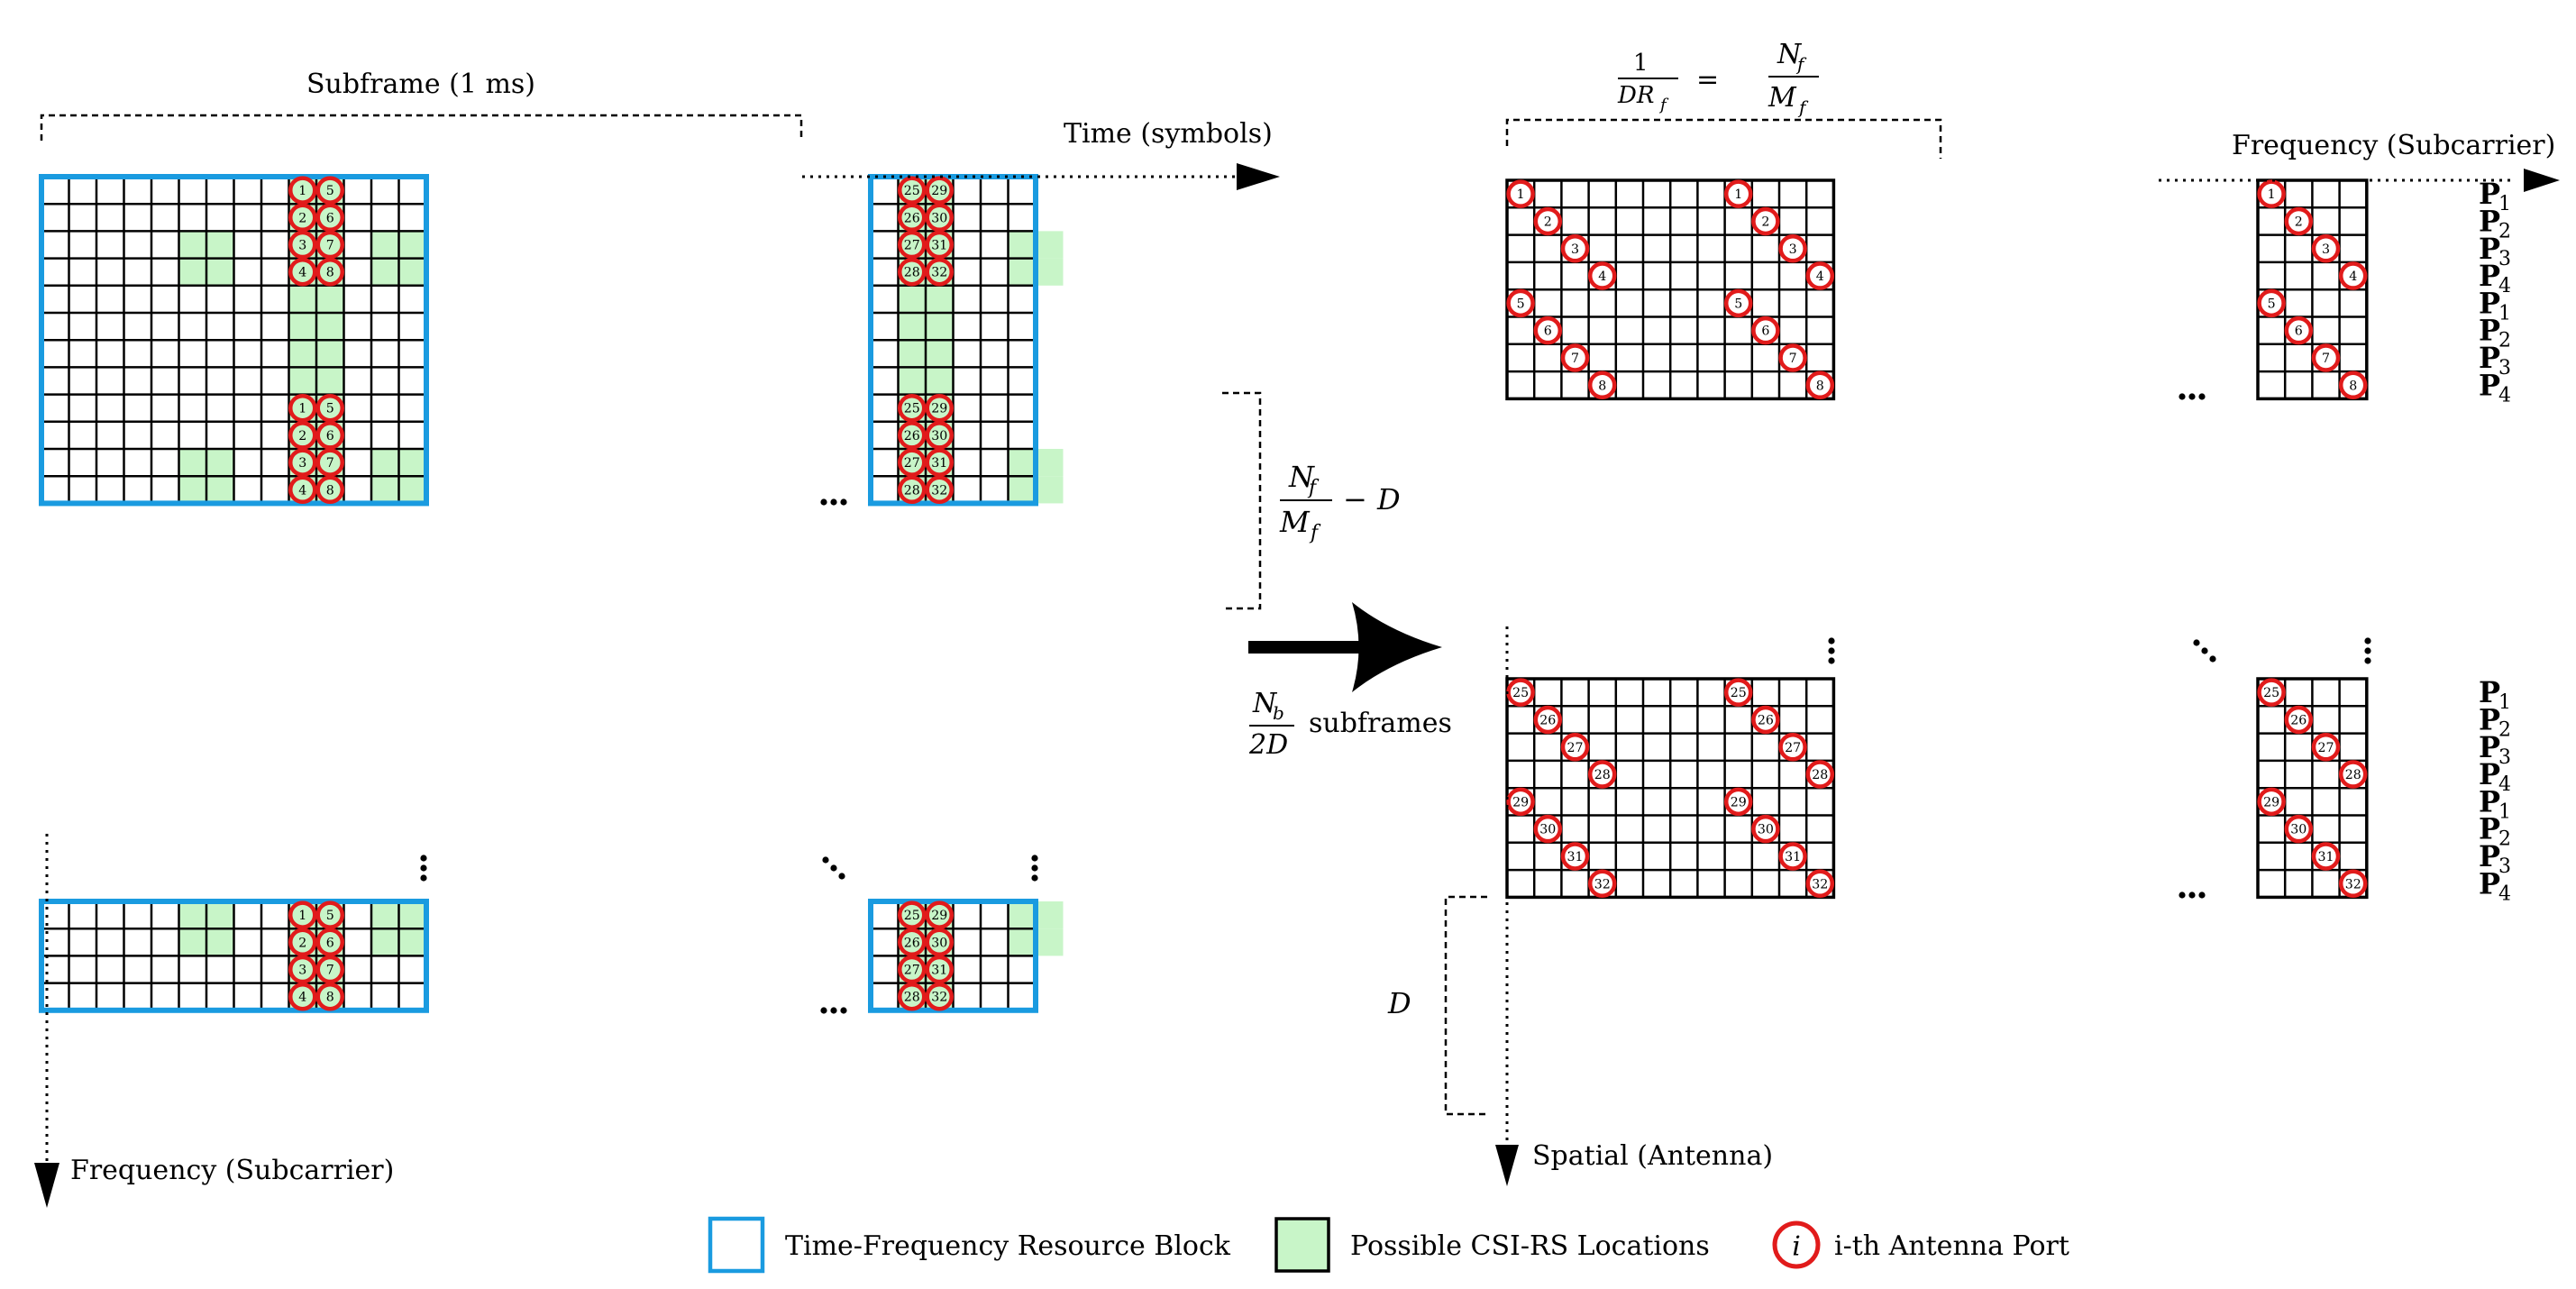 This screenshot has width=2576, height=1289. Describe the element at coordinates (736, 1245) in the screenshot. I see `legend-resource-block-swatch` at that location.